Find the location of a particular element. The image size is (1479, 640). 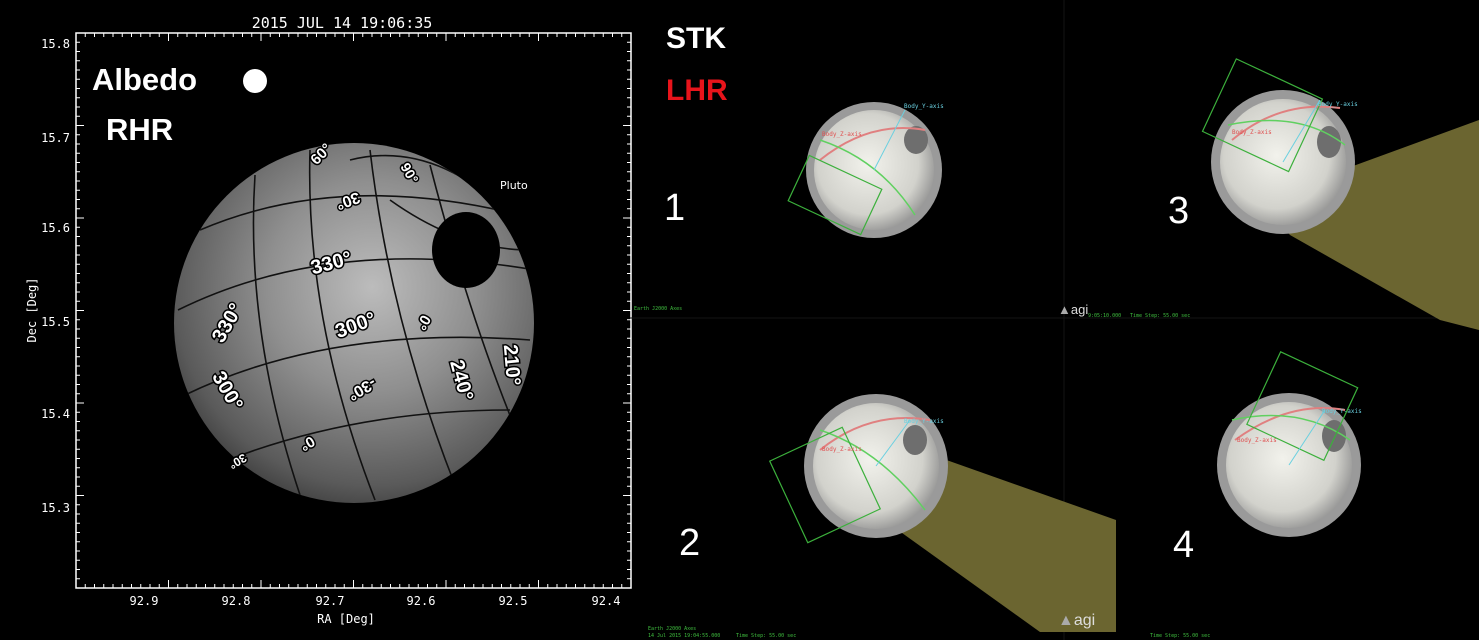

panel-number-3: 3 is located at coordinates (1179, 211).